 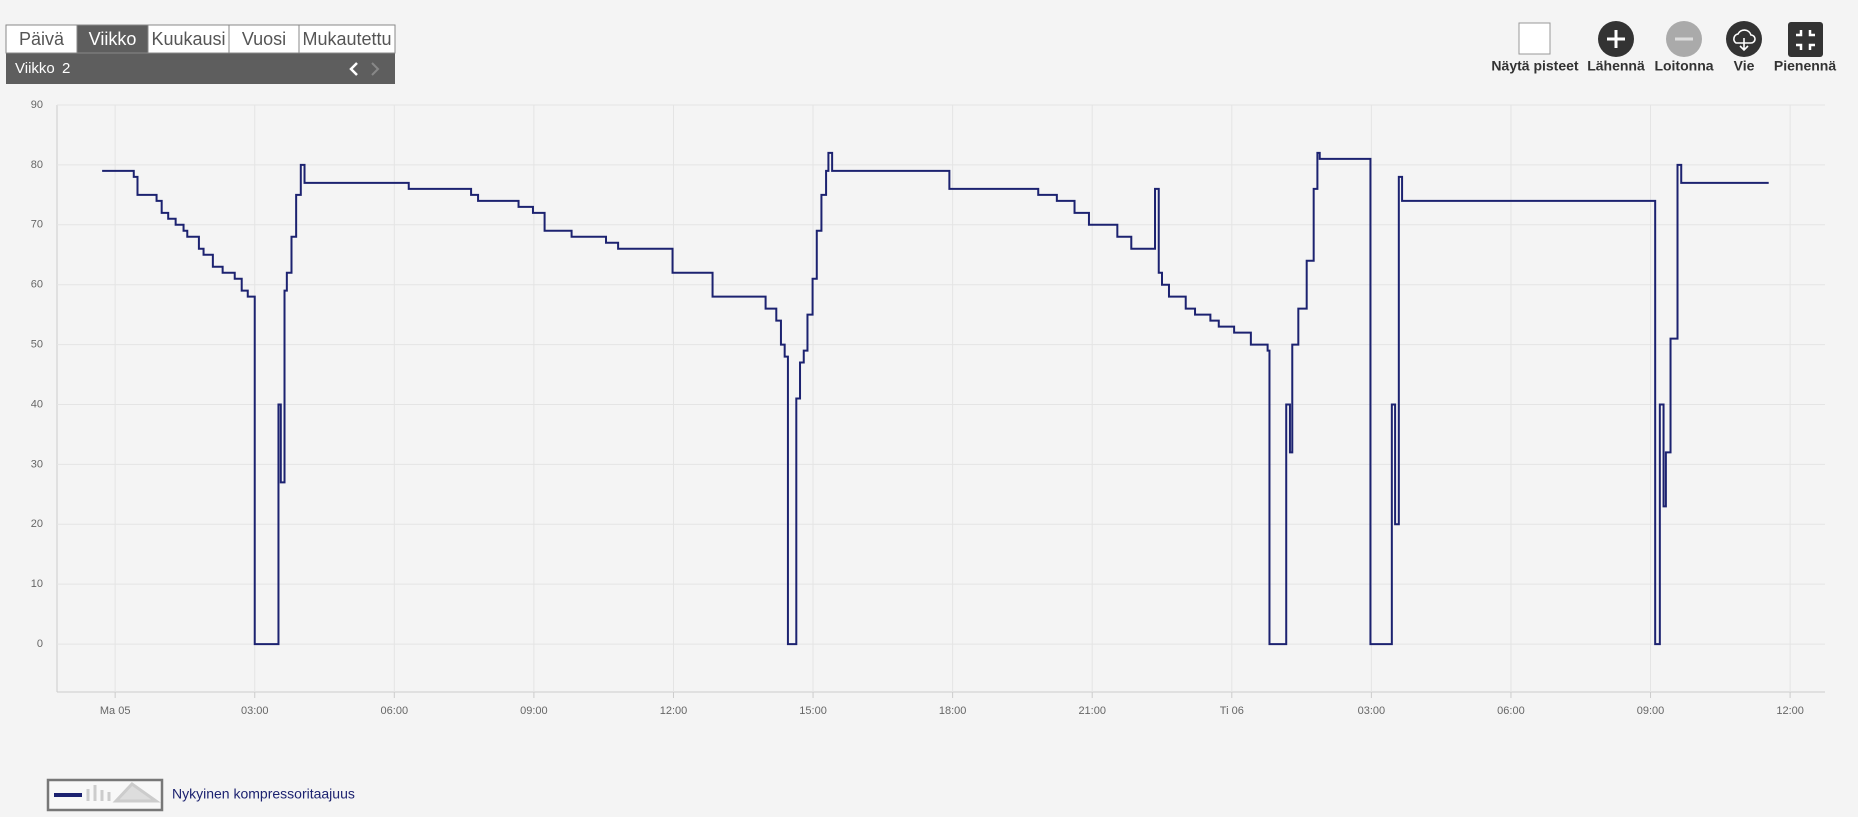 I want to click on toolbar-label: Vie, so click(x=1744, y=66).